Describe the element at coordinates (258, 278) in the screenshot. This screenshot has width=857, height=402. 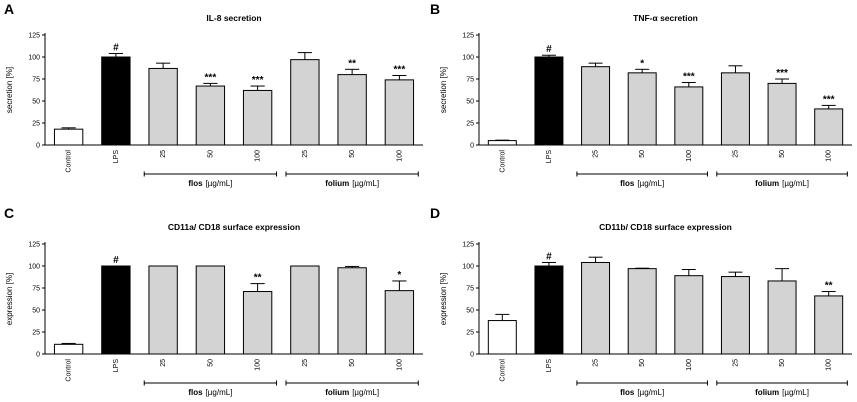
I see `significance-label-4: **` at that location.